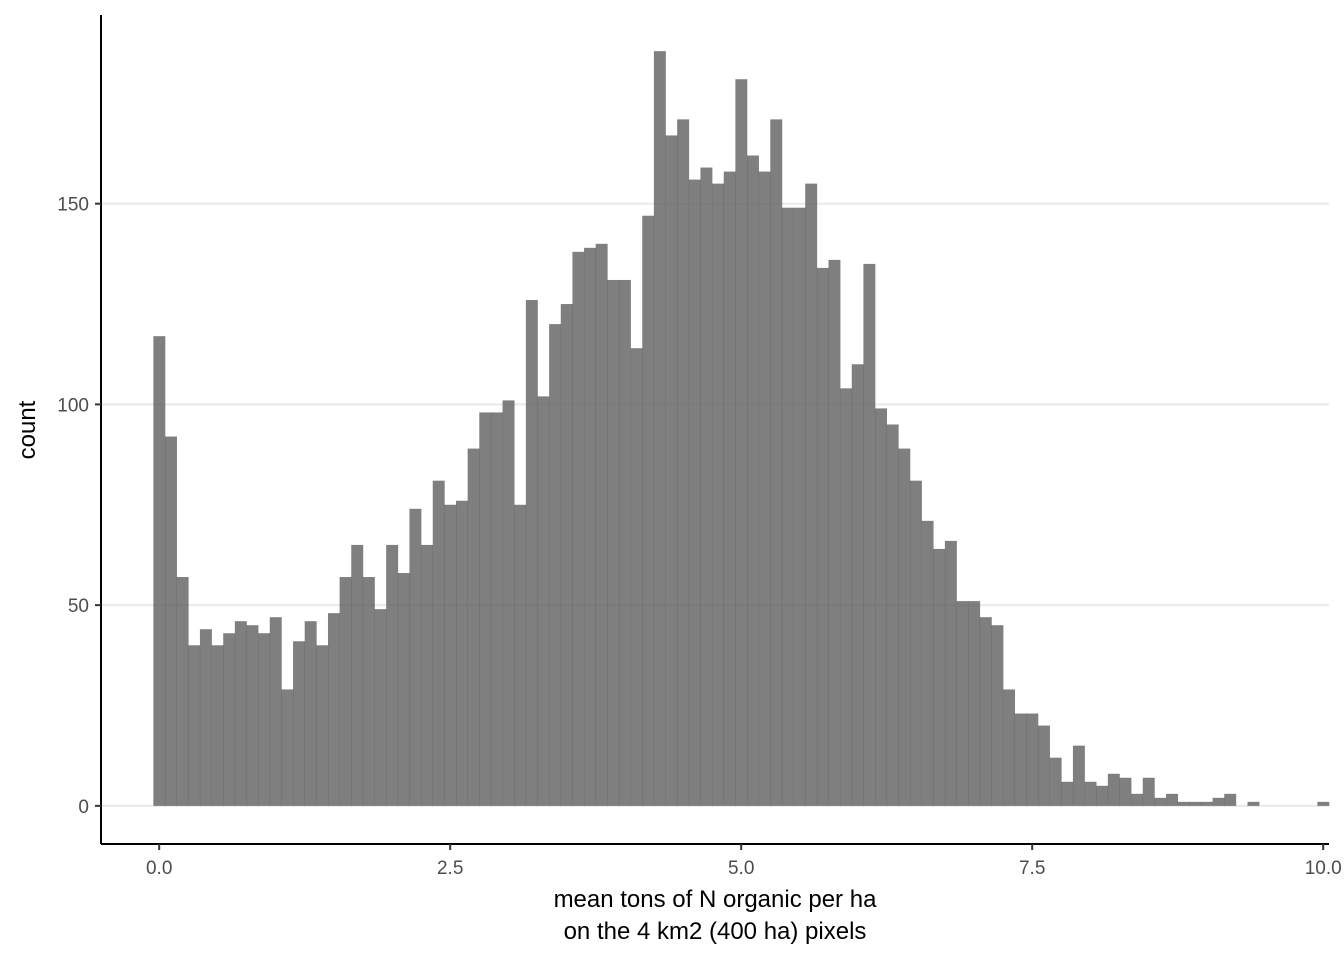 This screenshot has width=1344, height=960. Describe the element at coordinates (715, 931) in the screenshot. I see `x-axis-title-line-2: on the 4 km2 (400 ha) pixels` at that location.